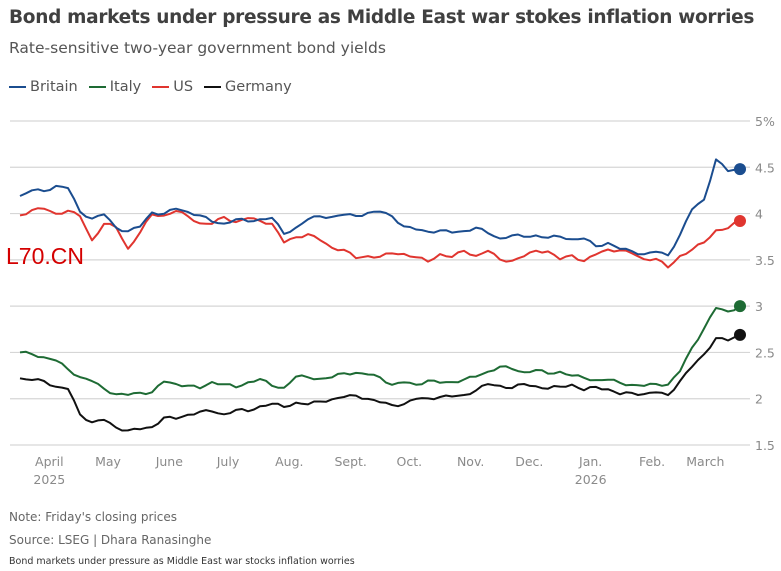 The width and height of the screenshot is (781, 571). What do you see at coordinates (470, 461) in the screenshot?
I see `x-tick-label: Nov.` at bounding box center [470, 461].